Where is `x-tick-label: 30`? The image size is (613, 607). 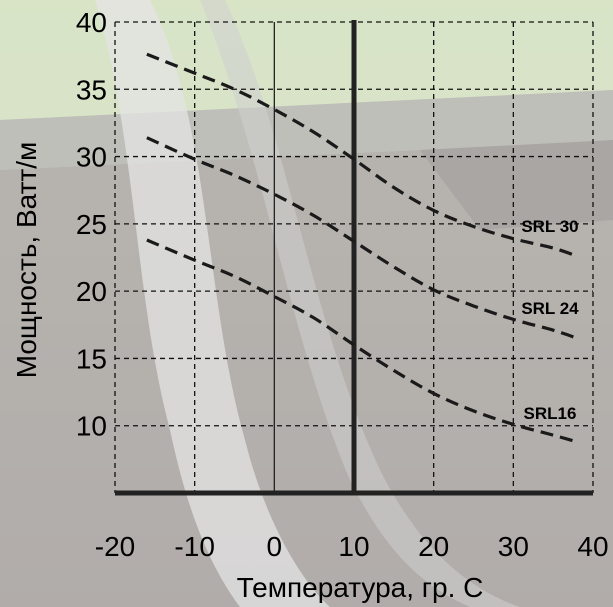 x-tick-label: 30 is located at coordinates (513, 546).